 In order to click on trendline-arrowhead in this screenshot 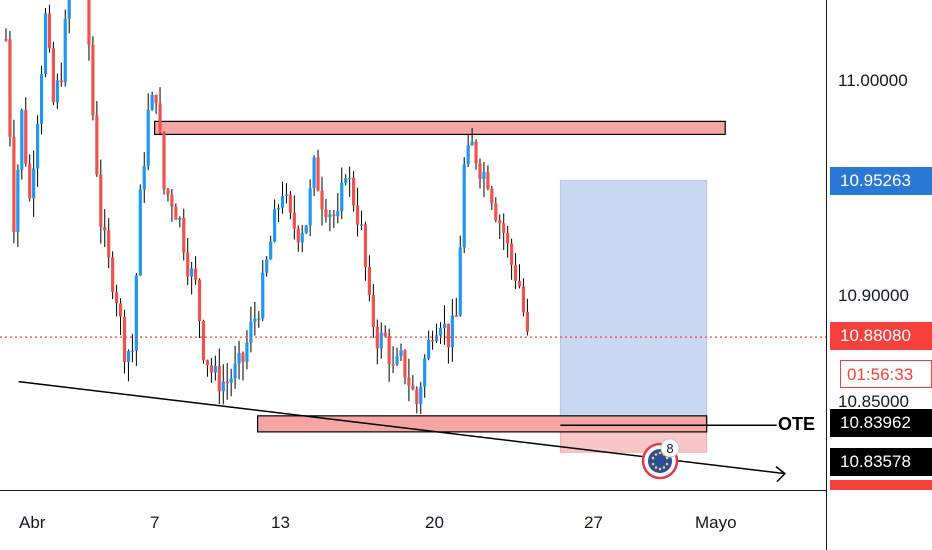, I will do `click(781, 474)`.